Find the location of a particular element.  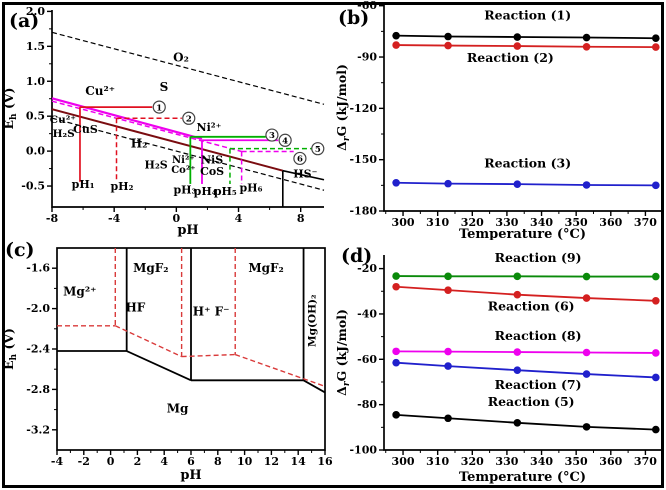

y-axis-title: ΔrG (kJ/mol) is located at coordinates (343, 107).